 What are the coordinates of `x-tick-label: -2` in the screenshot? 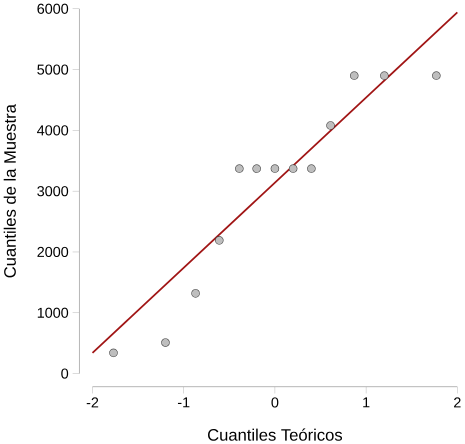 It's located at (92, 402).